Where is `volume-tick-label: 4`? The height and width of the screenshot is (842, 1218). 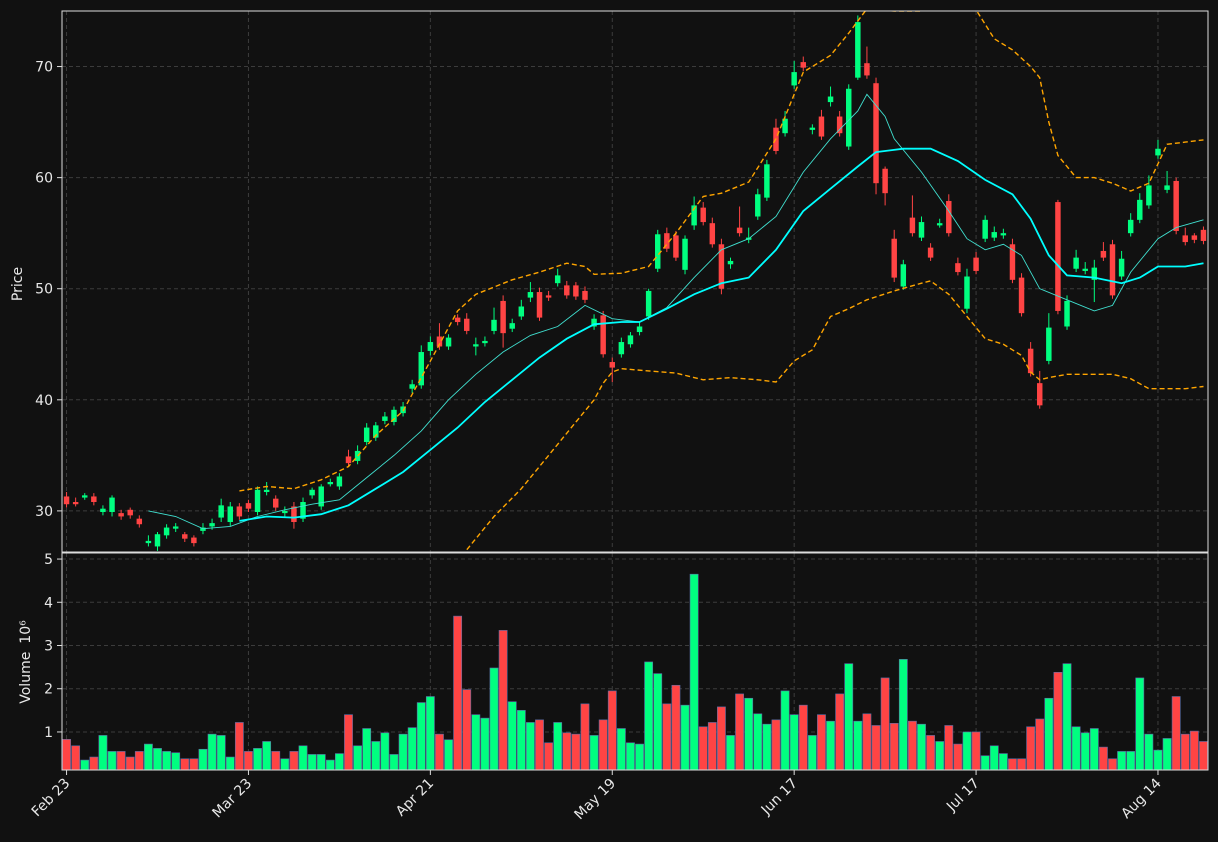 volume-tick-label: 4 is located at coordinates (48, 603).